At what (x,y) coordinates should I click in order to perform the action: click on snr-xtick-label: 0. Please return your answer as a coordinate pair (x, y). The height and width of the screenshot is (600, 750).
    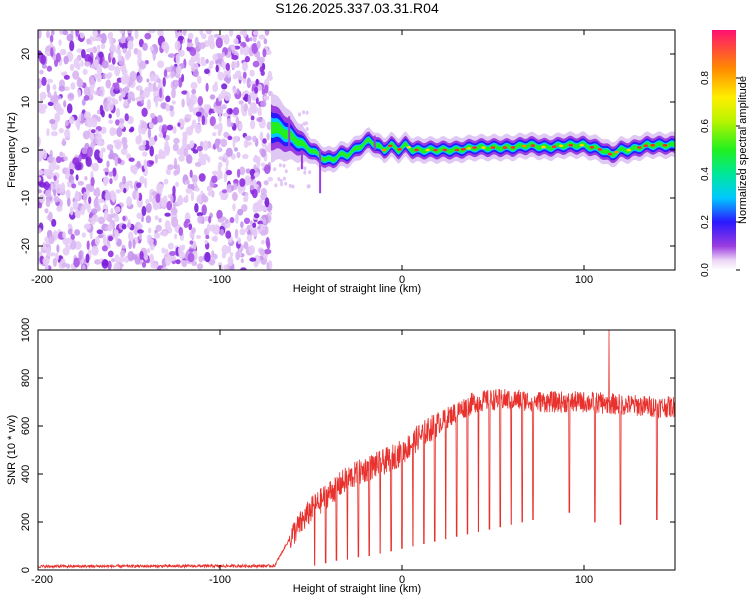
    Looking at the image, I should click on (402, 580).